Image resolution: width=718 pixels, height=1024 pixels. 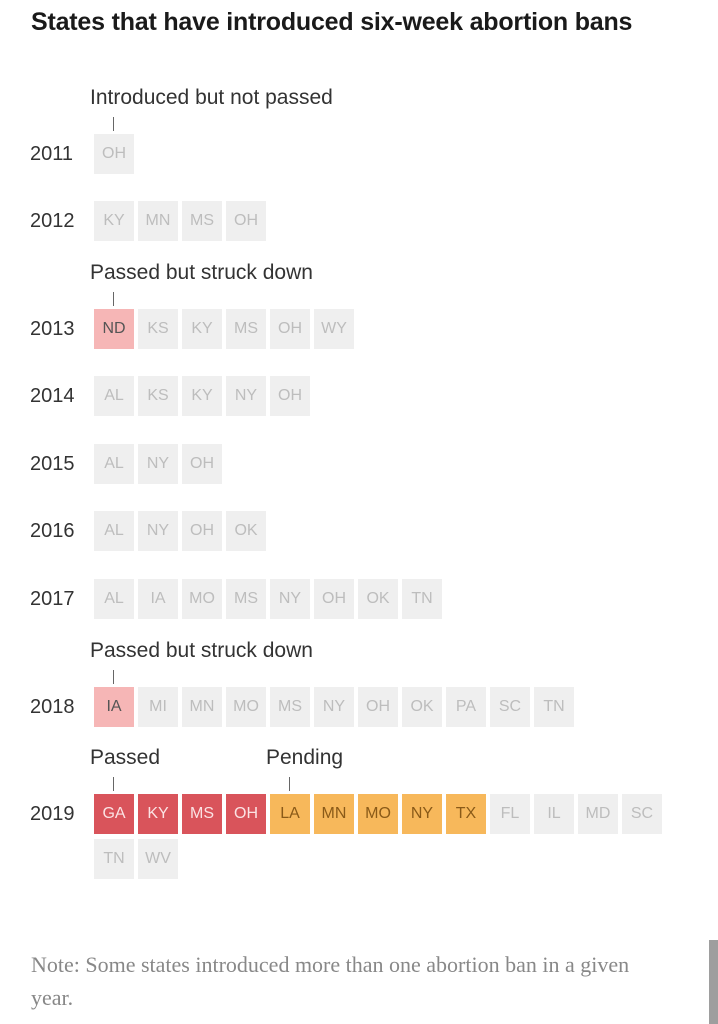 What do you see at coordinates (158, 707) in the screenshot?
I see `state-tile-mi: MI` at bounding box center [158, 707].